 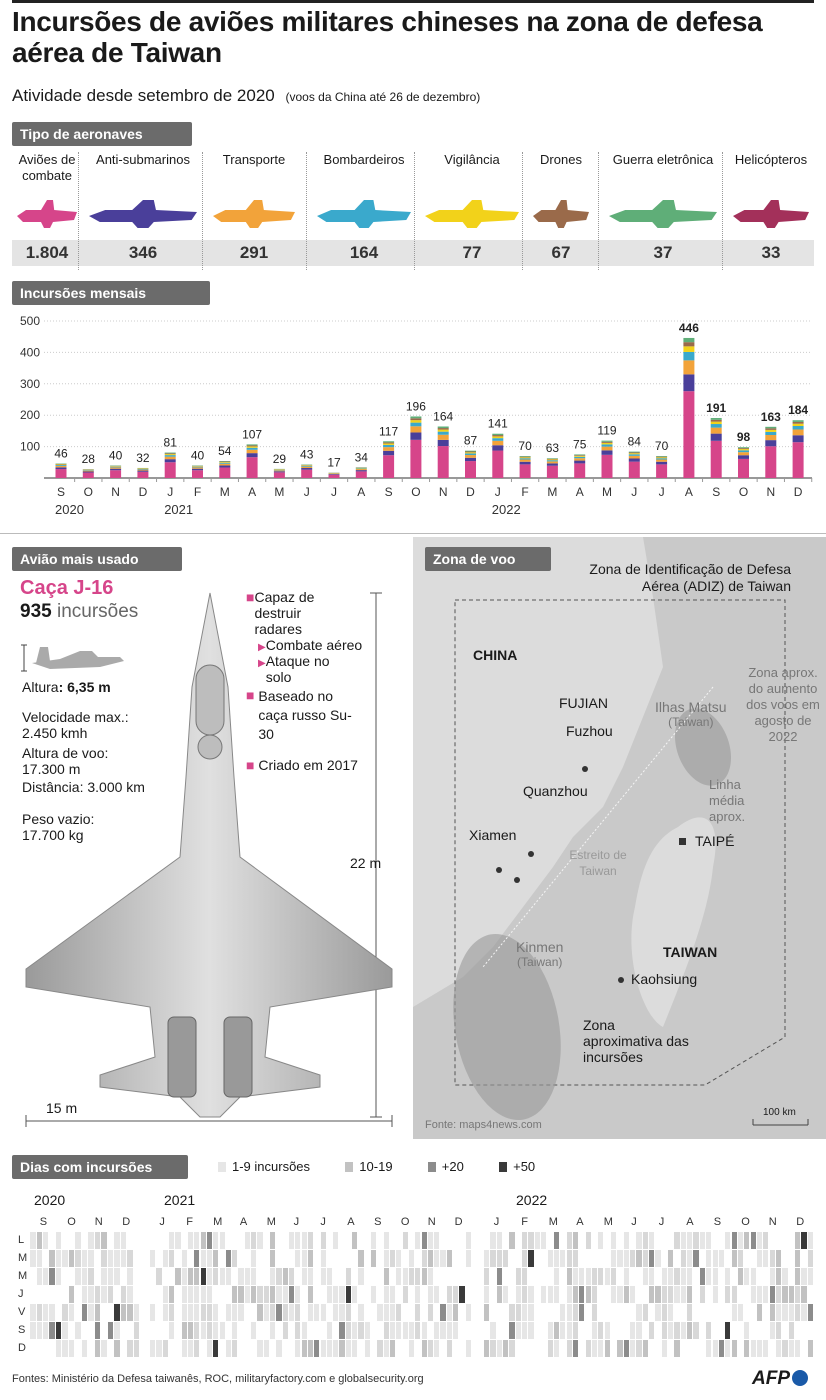 What do you see at coordinates (62, 1108) in the screenshot?
I see `plane-wingspan: 15 m` at bounding box center [62, 1108].